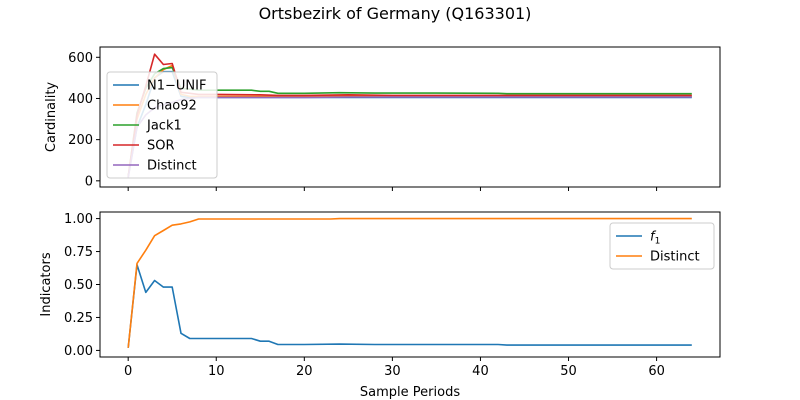 The width and height of the screenshot is (800, 400). What do you see at coordinates (392, 371) in the screenshot?
I see `x-tick-label: 30` at bounding box center [392, 371].